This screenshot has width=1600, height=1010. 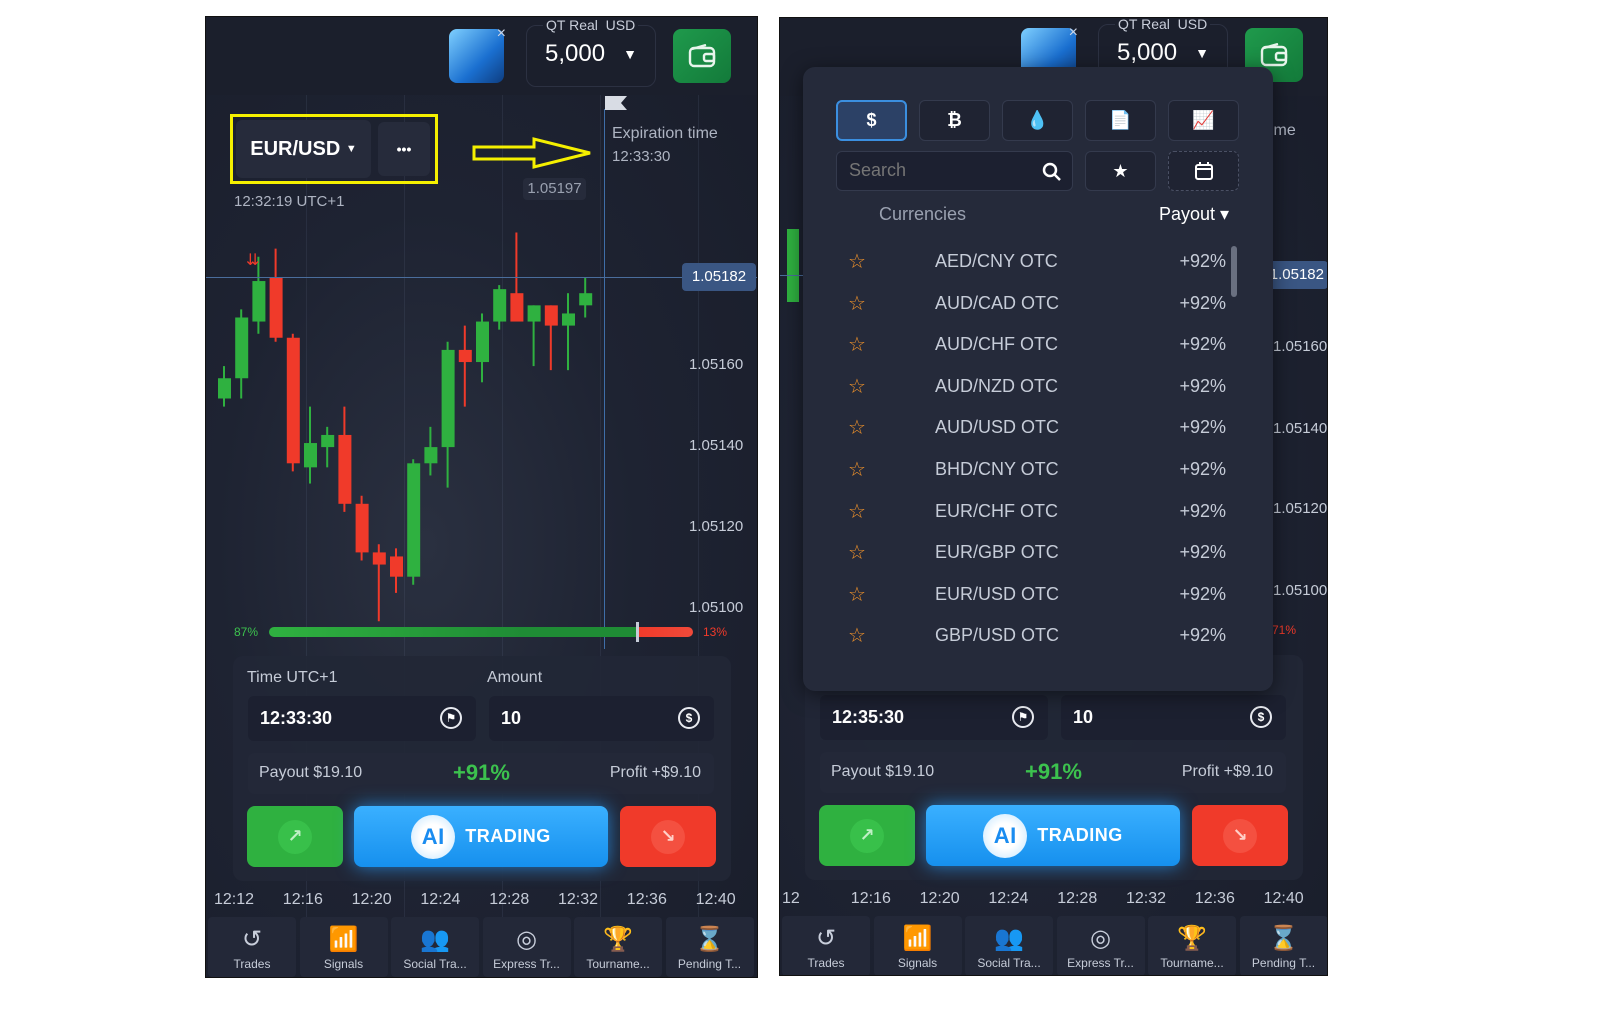 What do you see at coordinates (1038, 636) in the screenshot?
I see `asset-list-item: ☆ GBP/USD OTC +92%` at bounding box center [1038, 636].